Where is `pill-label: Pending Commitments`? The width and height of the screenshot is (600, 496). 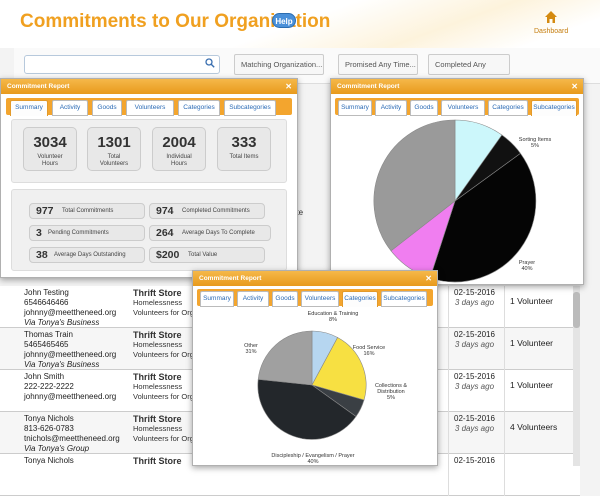
pill-label: Pending Commitments is located at coordinates (78, 233).